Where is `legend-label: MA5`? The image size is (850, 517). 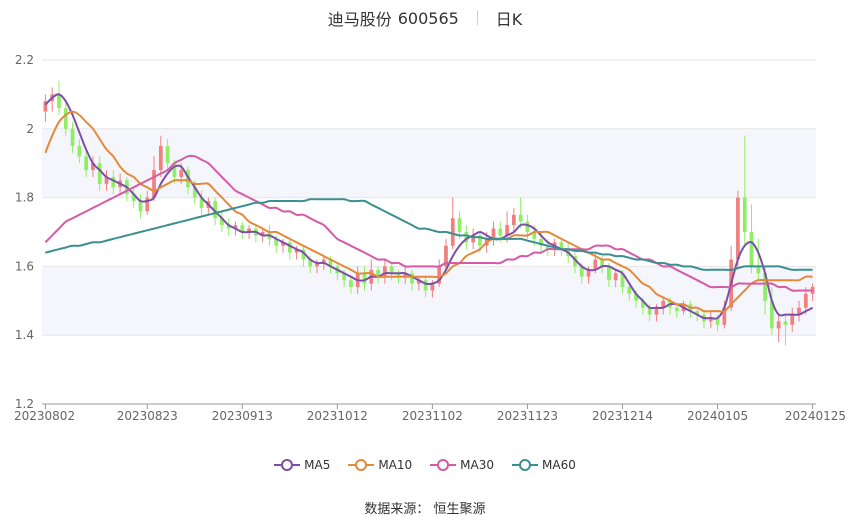
legend-label: MA5 is located at coordinates (317, 465).